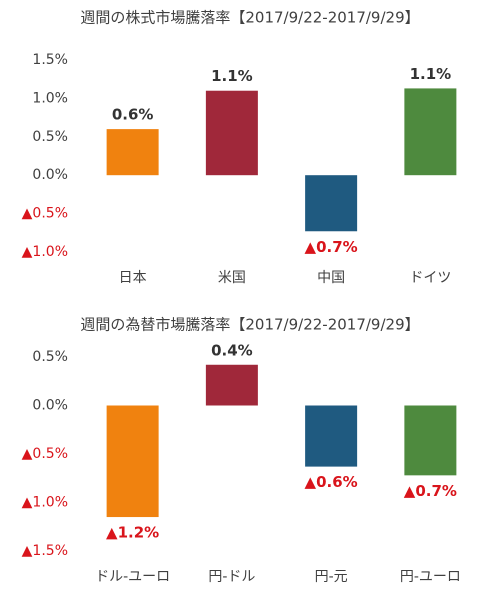 The height and width of the screenshot is (600, 501). I want to click on x-tick-label: 円-ユーロ, so click(430, 577).